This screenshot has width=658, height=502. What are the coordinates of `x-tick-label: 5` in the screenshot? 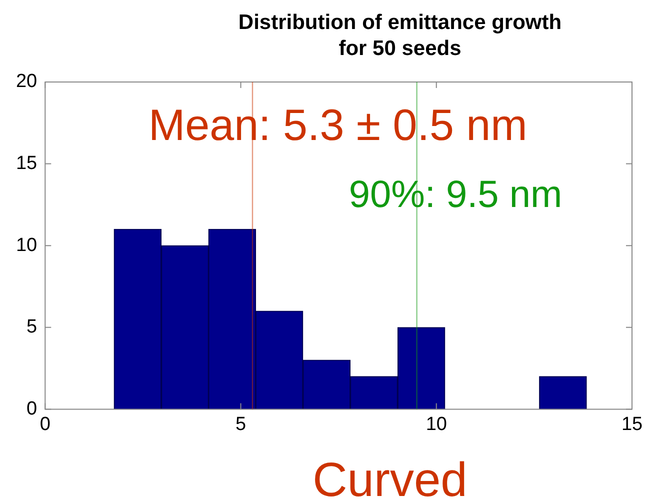 It's located at (240, 424).